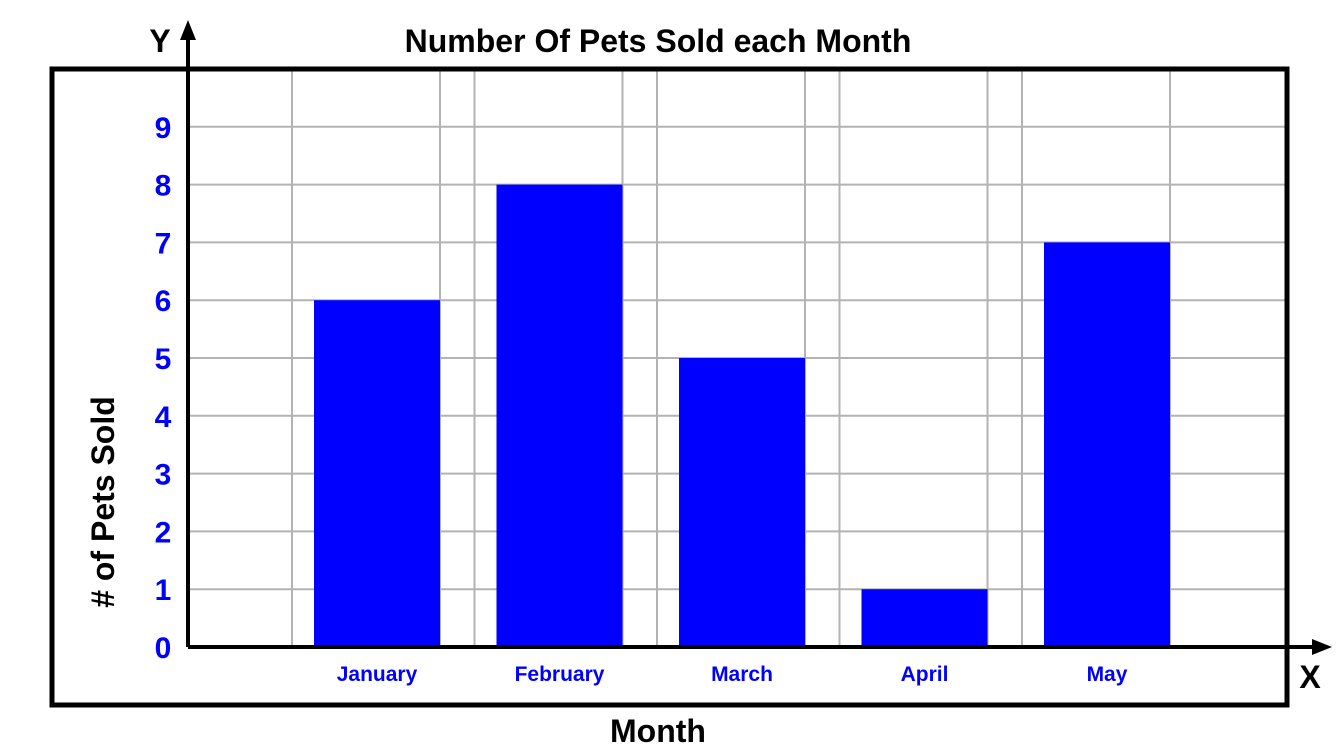 Image resolution: width=1339 pixels, height=746 pixels. What do you see at coordinates (742, 502) in the screenshot?
I see `bar-march` at bounding box center [742, 502].